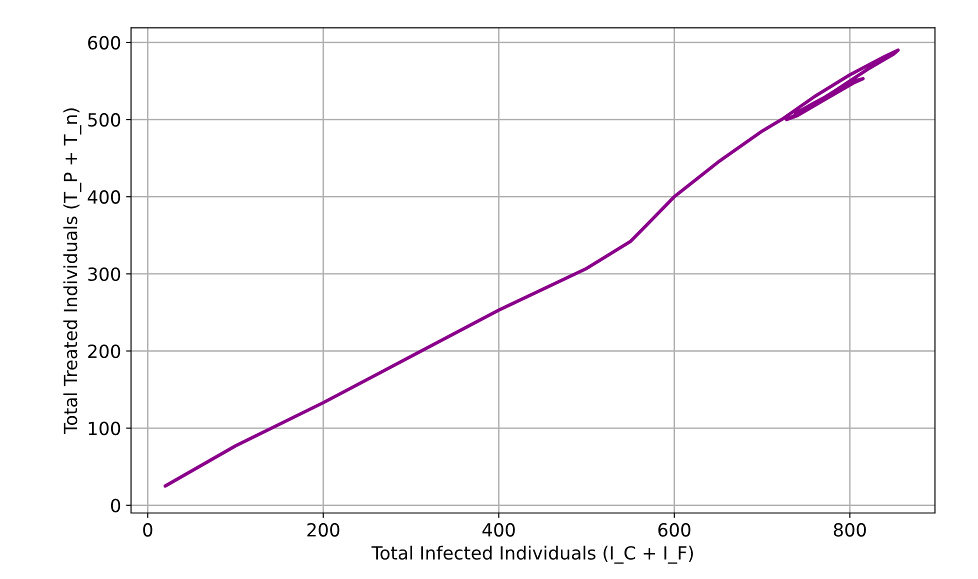 This screenshot has width=978, height=579. Describe the element at coordinates (104, 429) in the screenshot. I see `y-tick-label: 100` at that location.